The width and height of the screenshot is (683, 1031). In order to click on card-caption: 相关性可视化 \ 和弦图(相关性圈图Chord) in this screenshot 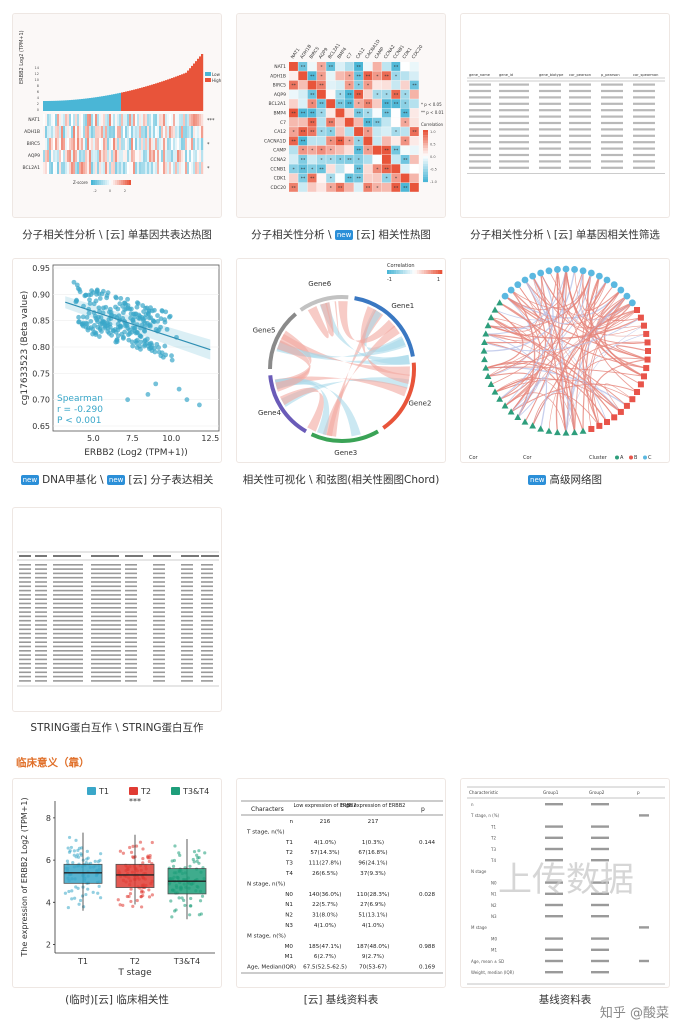, I will do `click(341, 480)`.